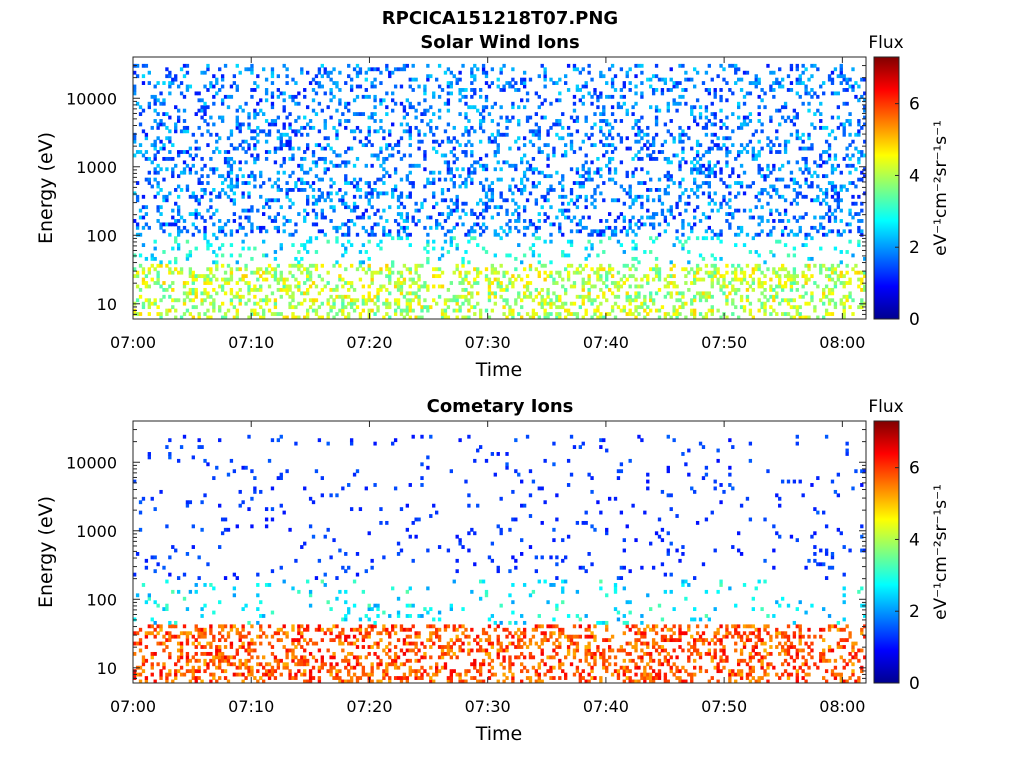 The image size is (1024, 768). What do you see at coordinates (914, 248) in the screenshot?
I see `colorbar-tick-label: 2` at bounding box center [914, 248].